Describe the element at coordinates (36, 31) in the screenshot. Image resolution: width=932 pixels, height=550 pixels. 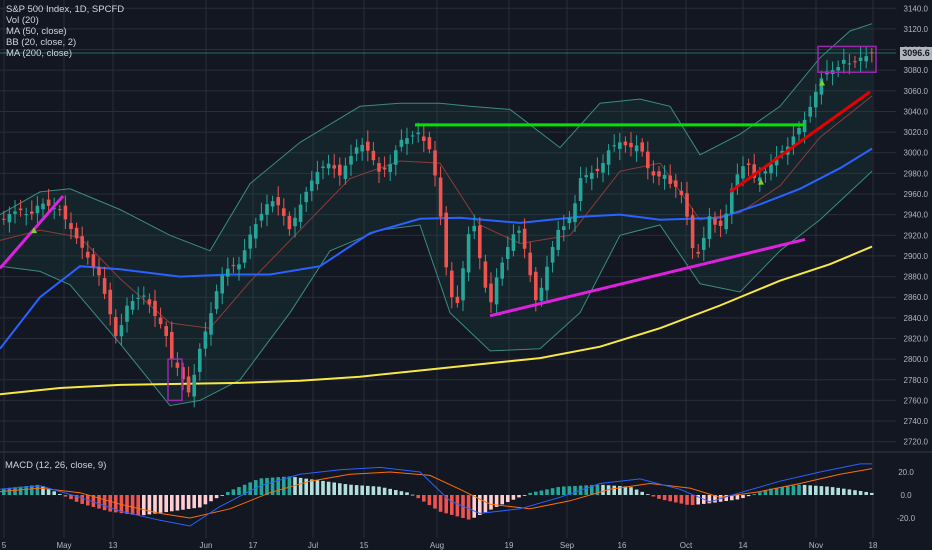
I see `legend-ma50: MA (50, close)` at that location.